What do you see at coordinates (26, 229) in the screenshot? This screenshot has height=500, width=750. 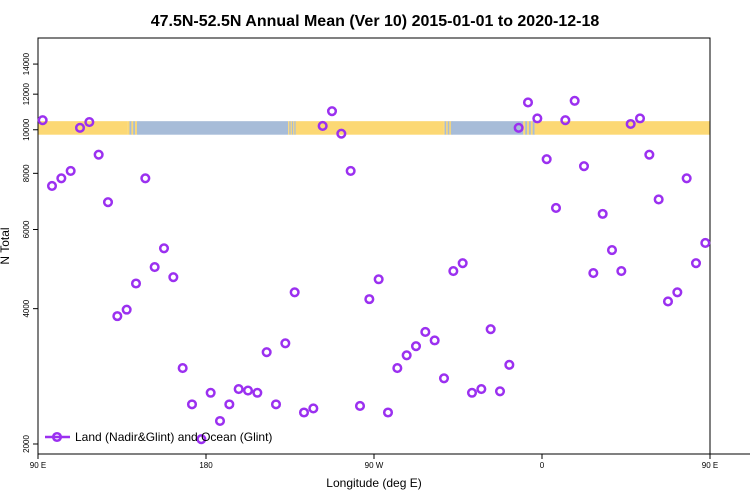 I see `y-tick-label: 6000` at bounding box center [26, 229].